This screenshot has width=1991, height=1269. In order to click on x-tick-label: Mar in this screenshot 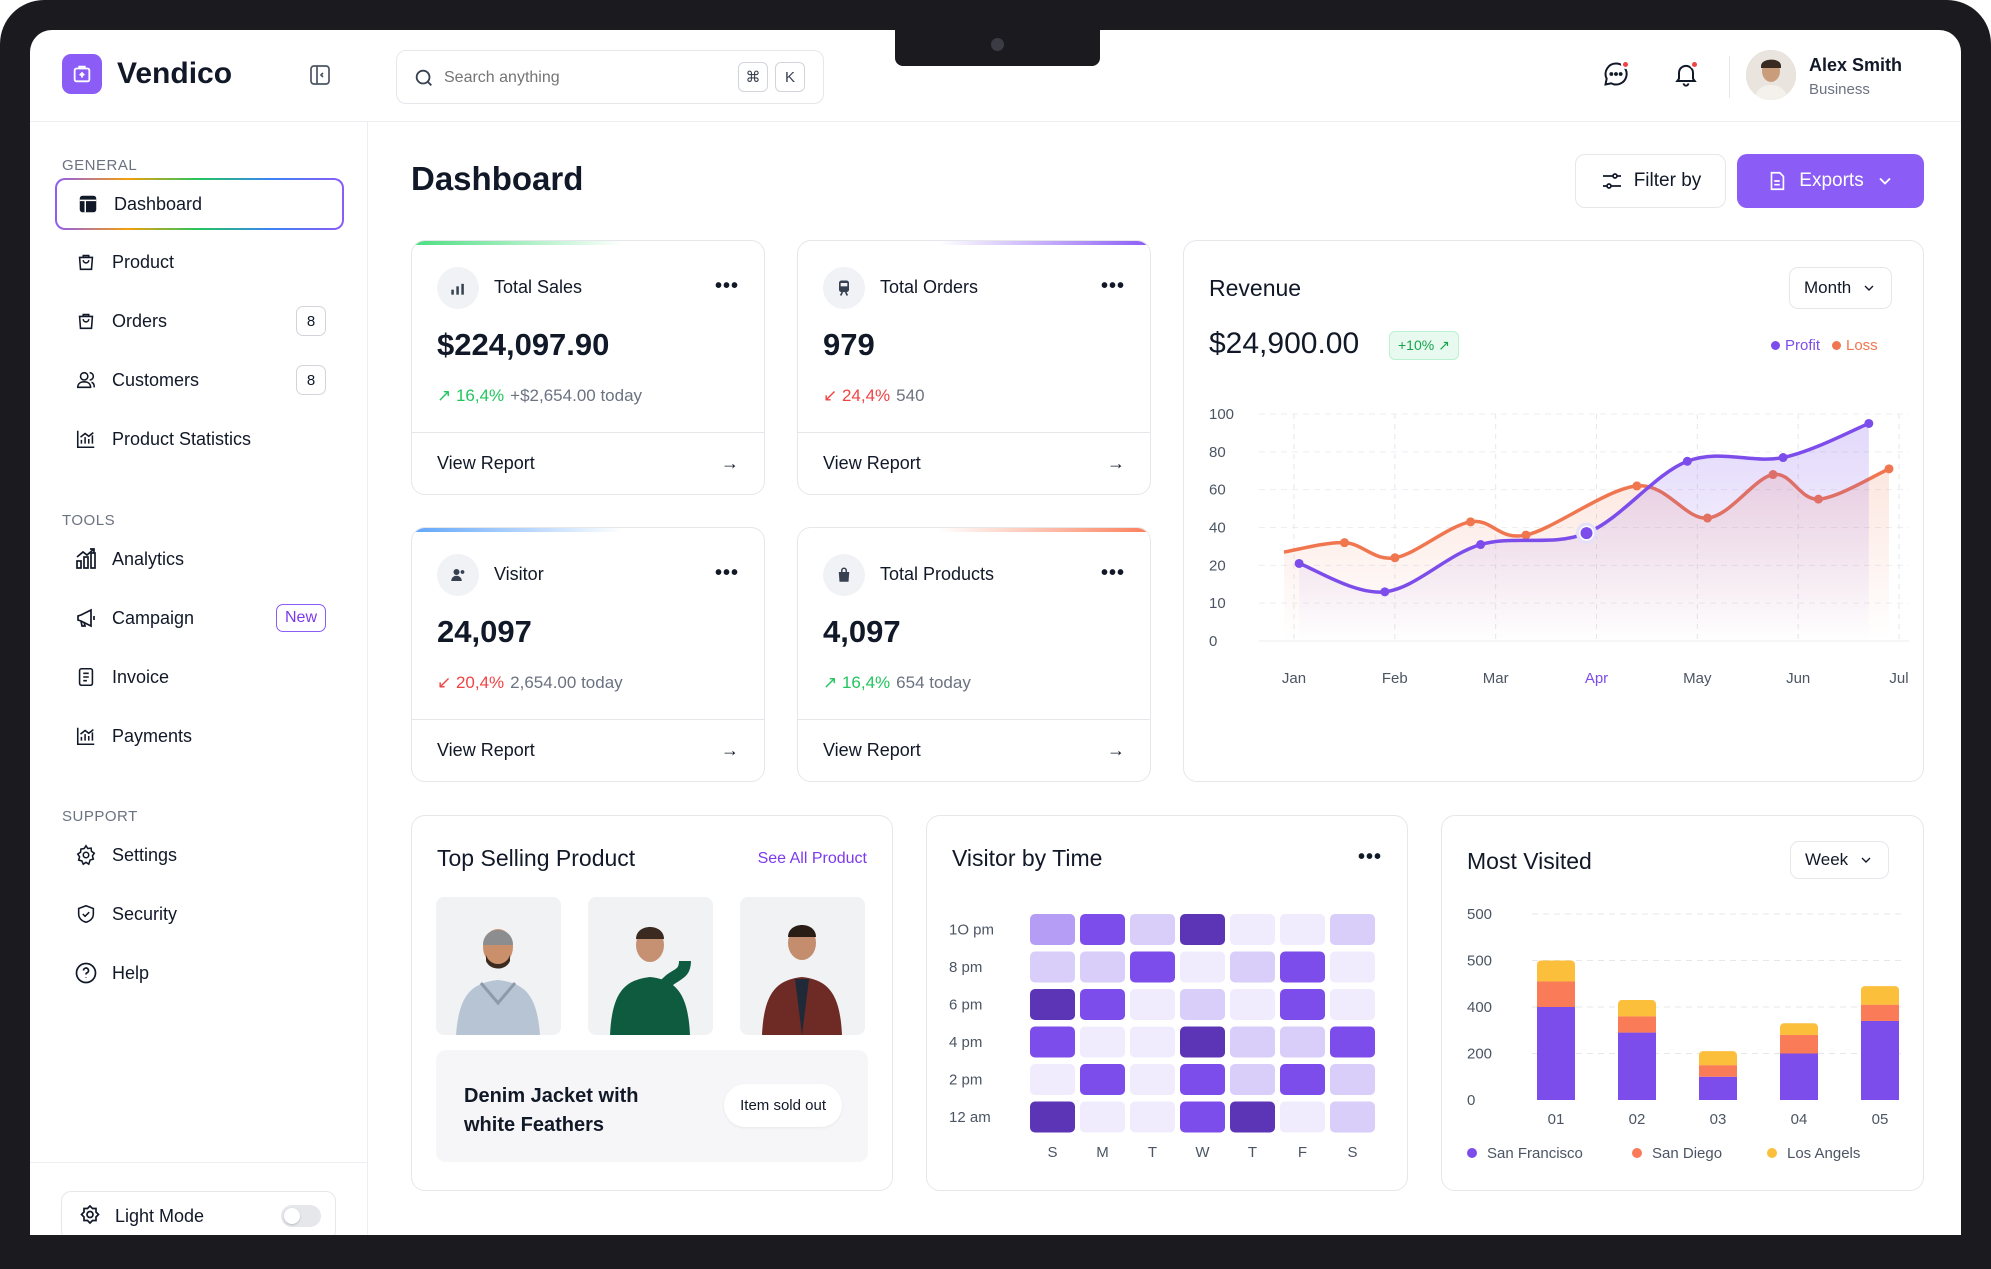, I will do `click(1496, 678)`.